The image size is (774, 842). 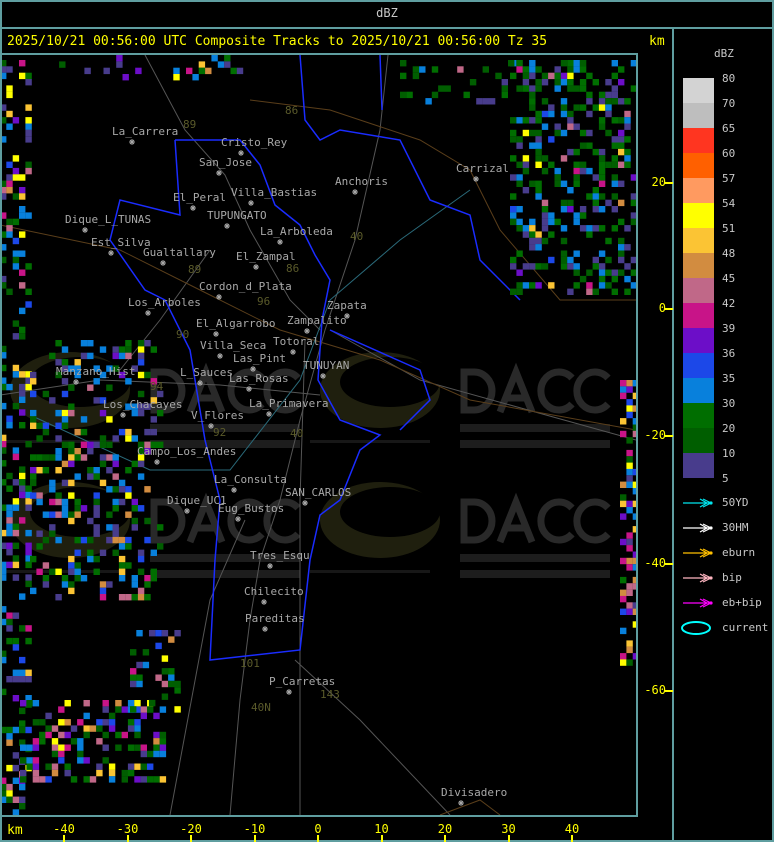 What do you see at coordinates (164, 302) in the screenshot?
I see `place-label: Los_Arboles` at bounding box center [164, 302].